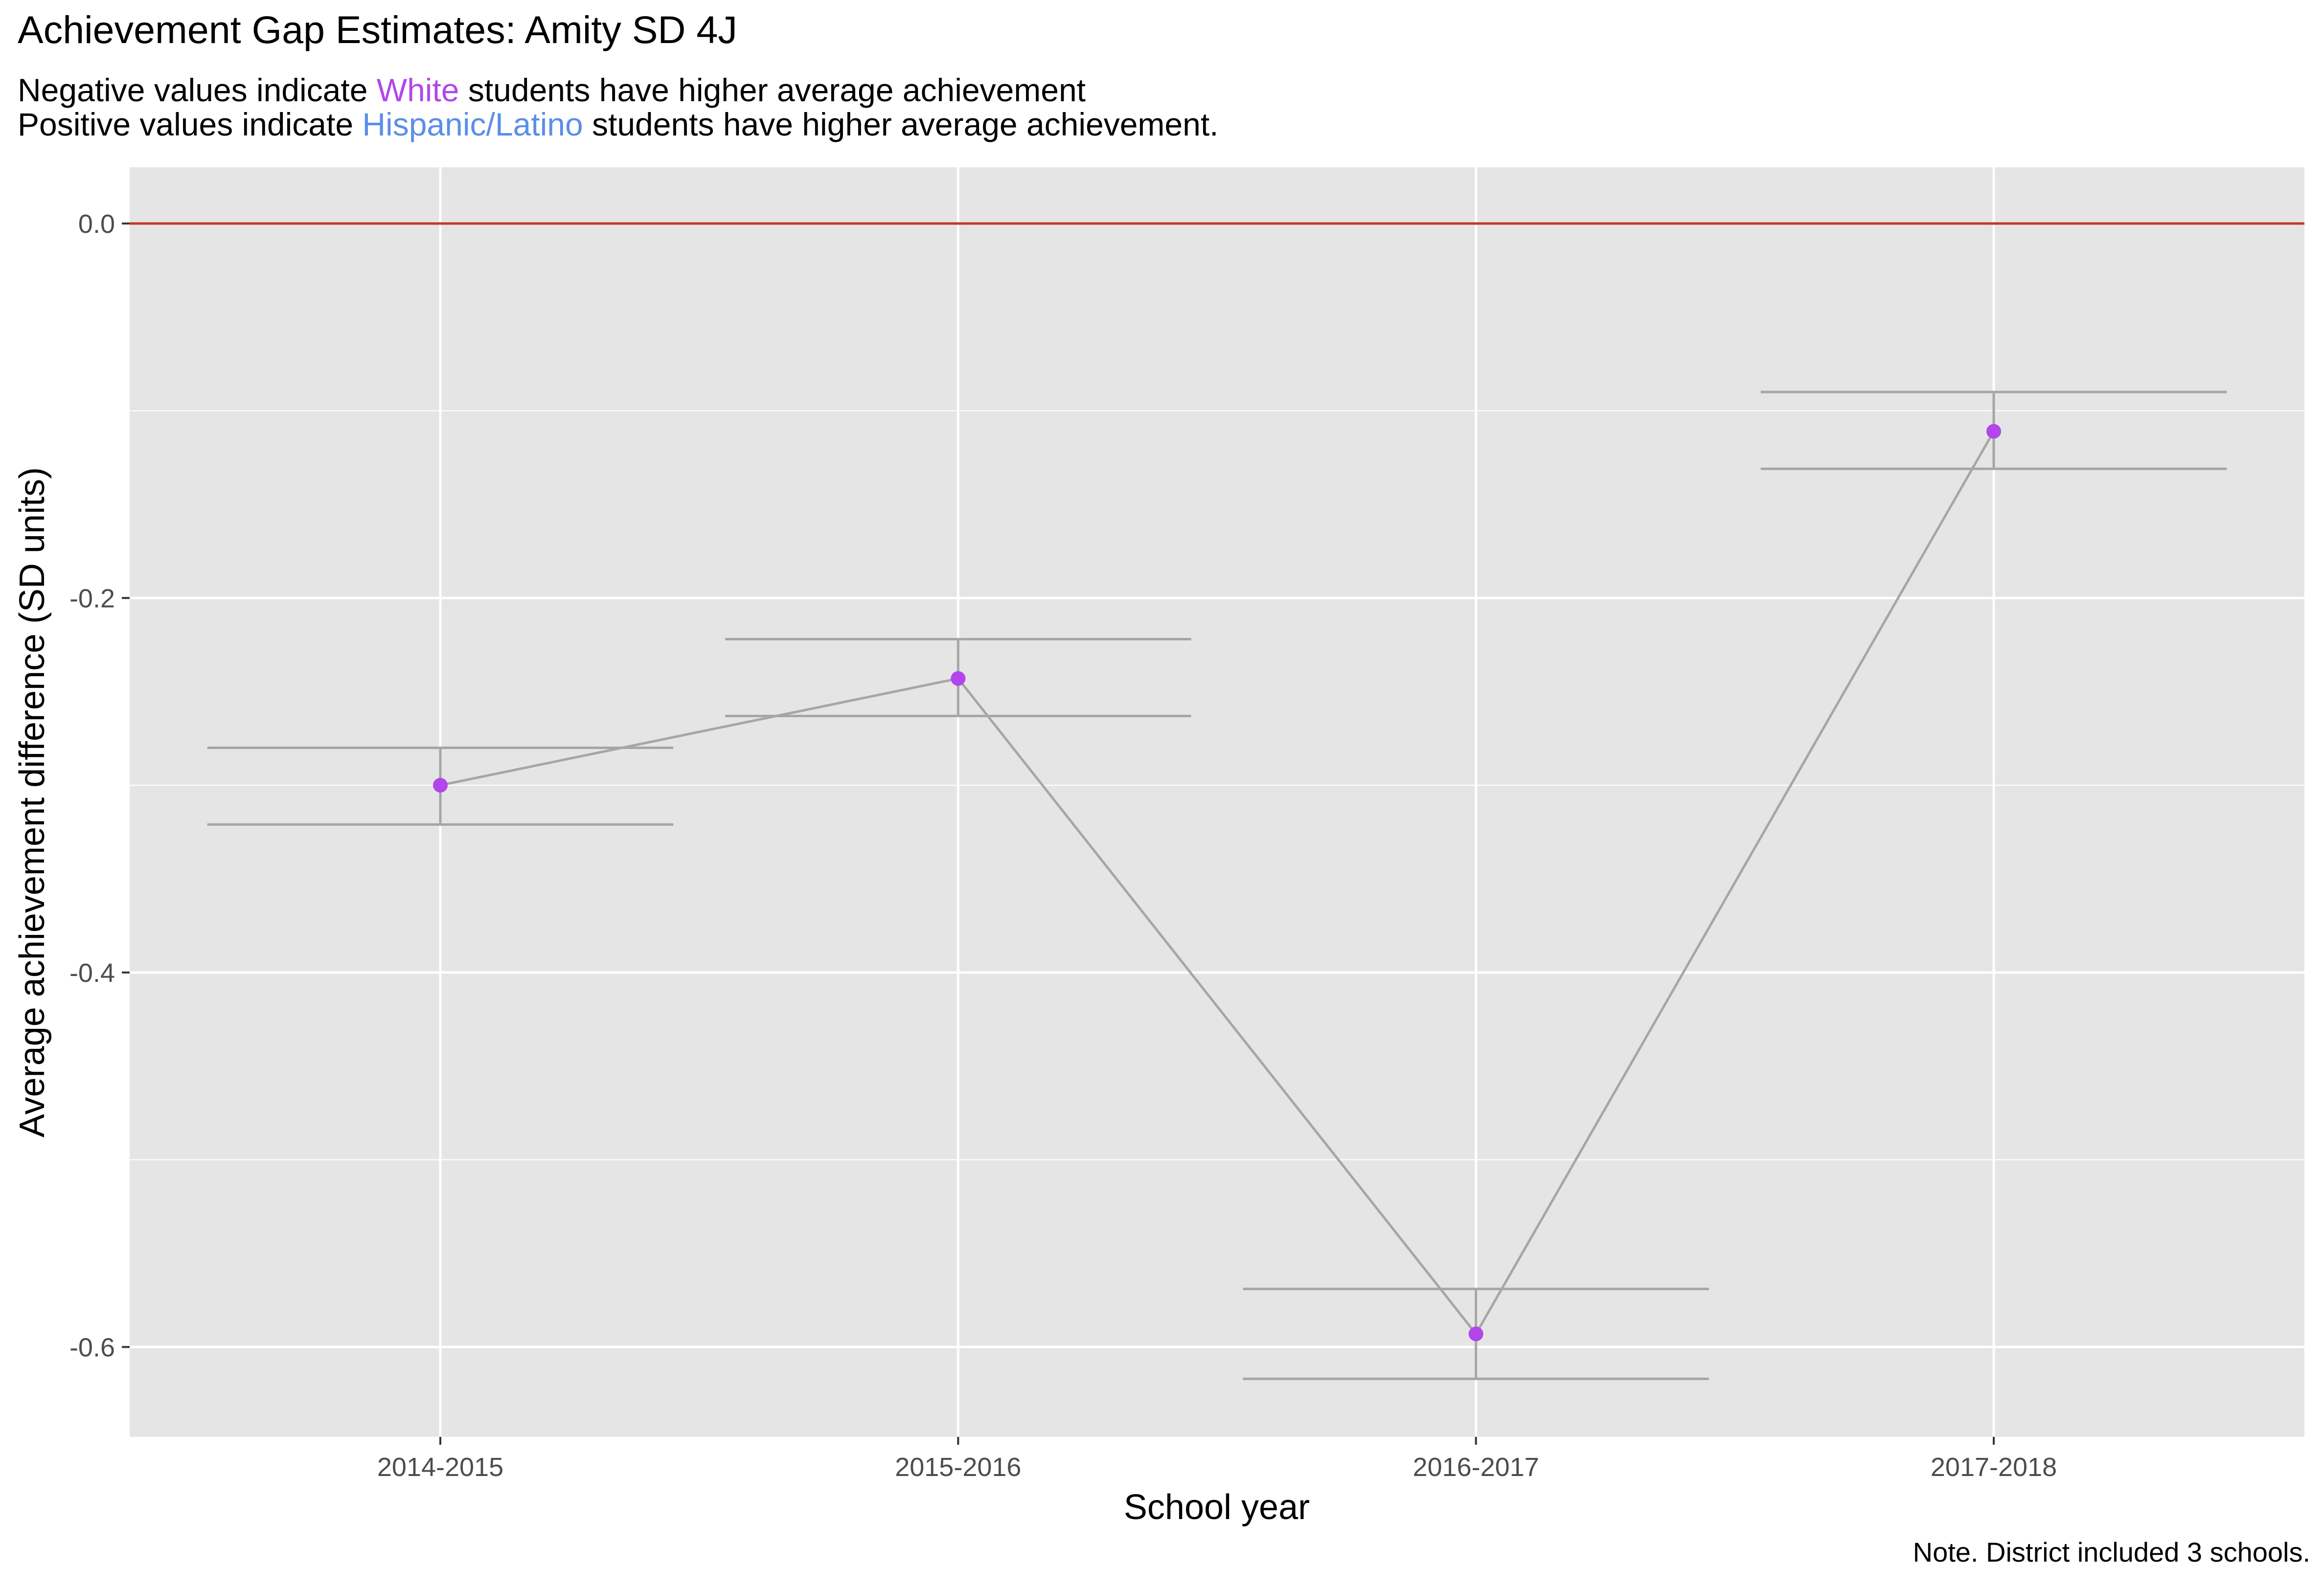 This screenshot has width=2324, height=1590. I want to click on x-axis-ticks: 2014-2015 2015-2016 2016-2017 2017-2018, so click(1217, 1460).